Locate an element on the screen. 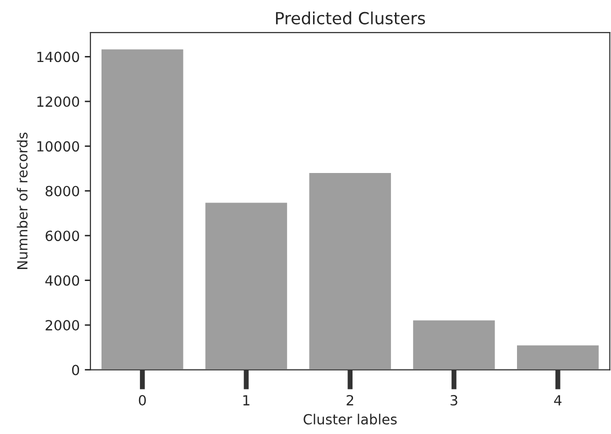 The image size is (611, 434). x-tick-label: 4 is located at coordinates (558, 400).